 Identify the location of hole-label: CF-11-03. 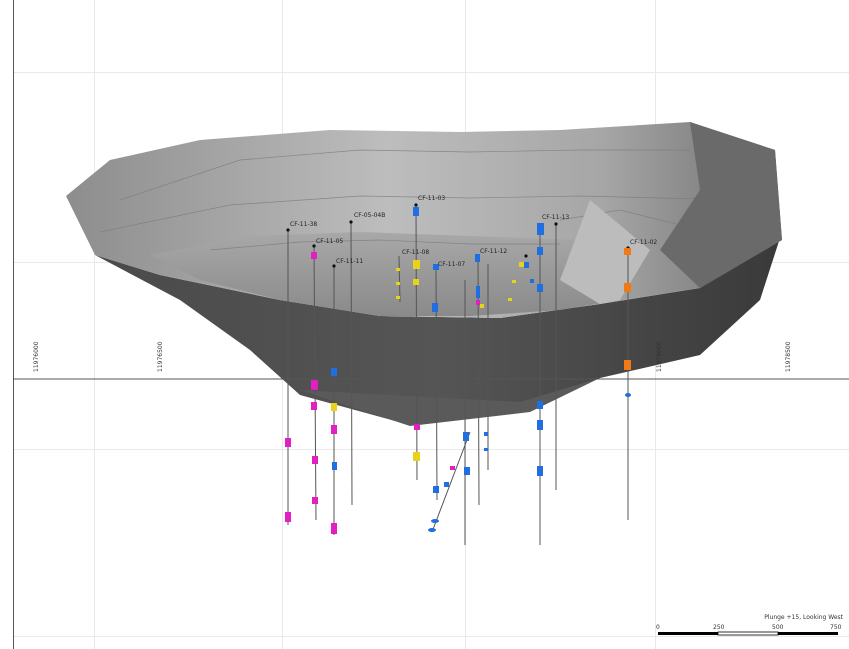
(431, 198).